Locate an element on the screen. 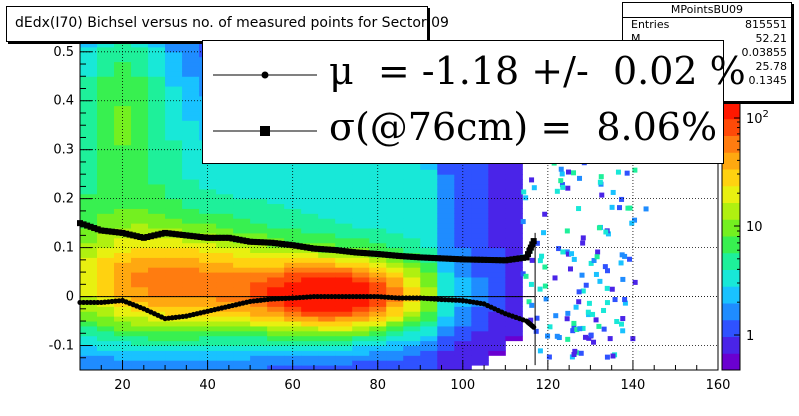 The image size is (799, 416). y-tick-label: -0.1 is located at coordinates (61, 346).